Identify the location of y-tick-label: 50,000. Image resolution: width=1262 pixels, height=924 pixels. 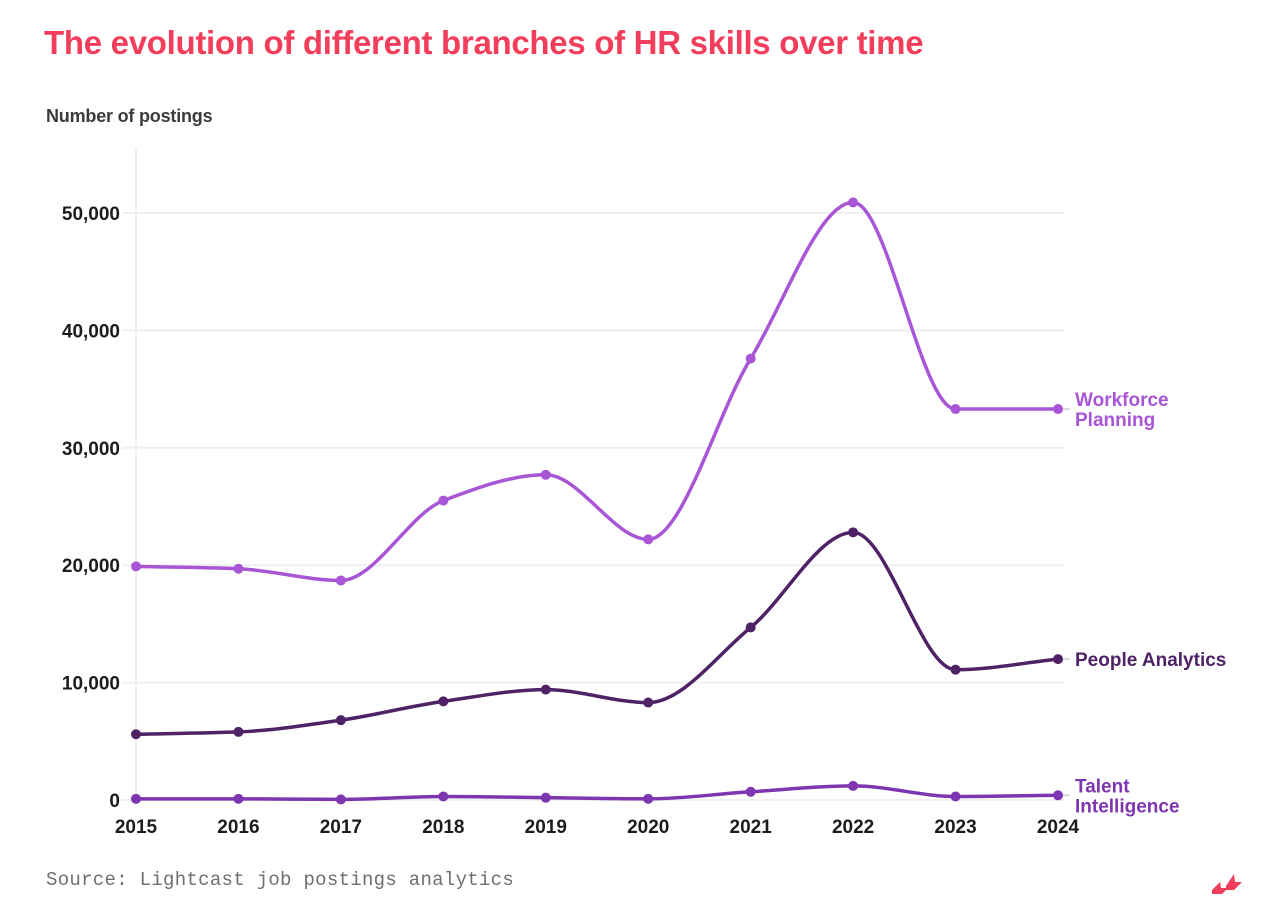
(91, 214).